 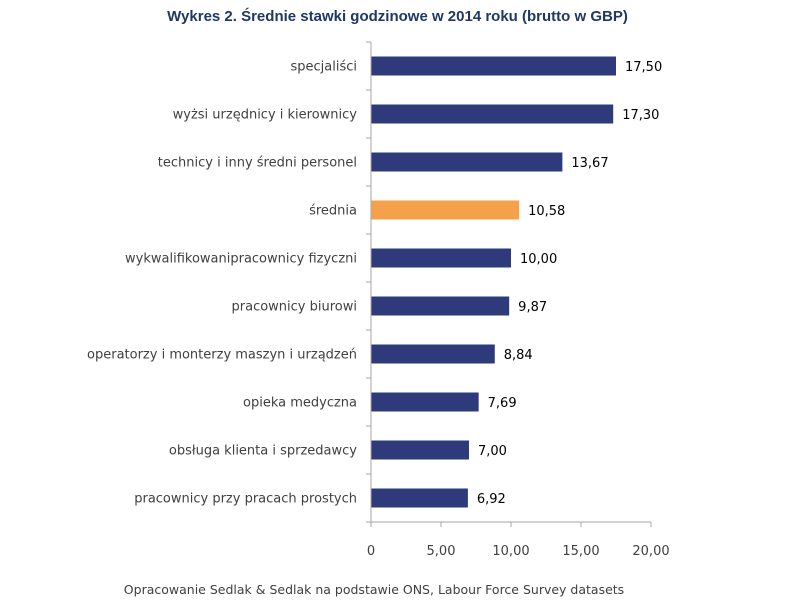 What do you see at coordinates (580, 551) in the screenshot?
I see `x-tick-label-3: 15,00` at bounding box center [580, 551].